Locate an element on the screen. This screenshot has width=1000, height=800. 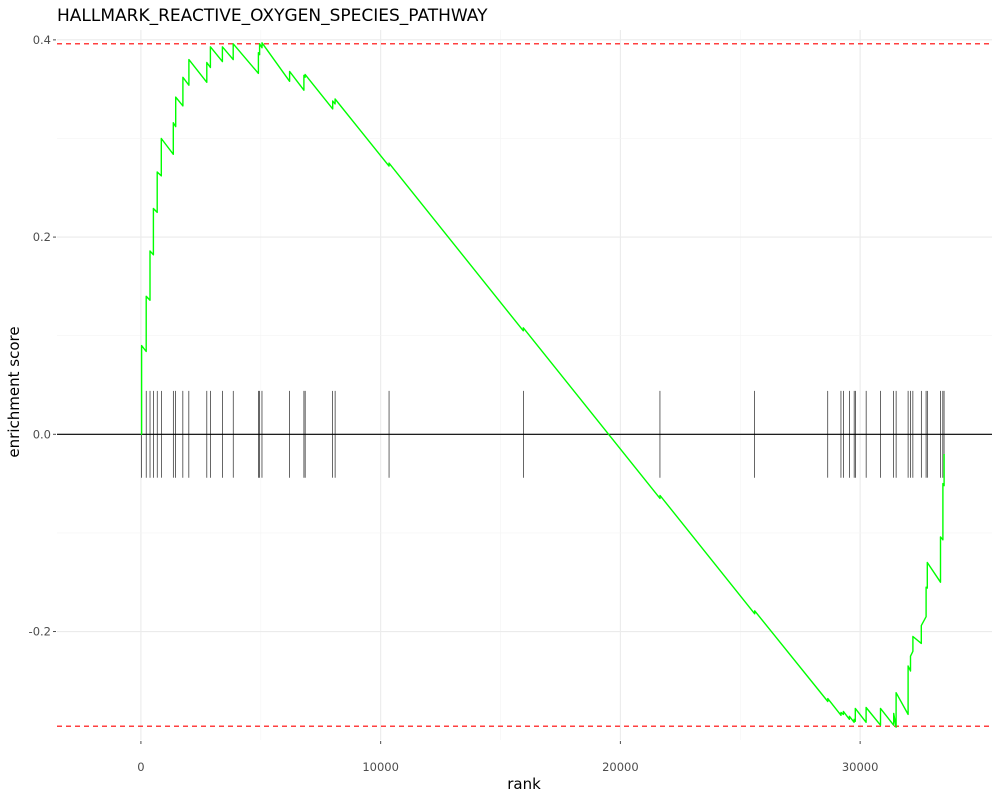
x-tick-label: 10000 is located at coordinates (380, 767).